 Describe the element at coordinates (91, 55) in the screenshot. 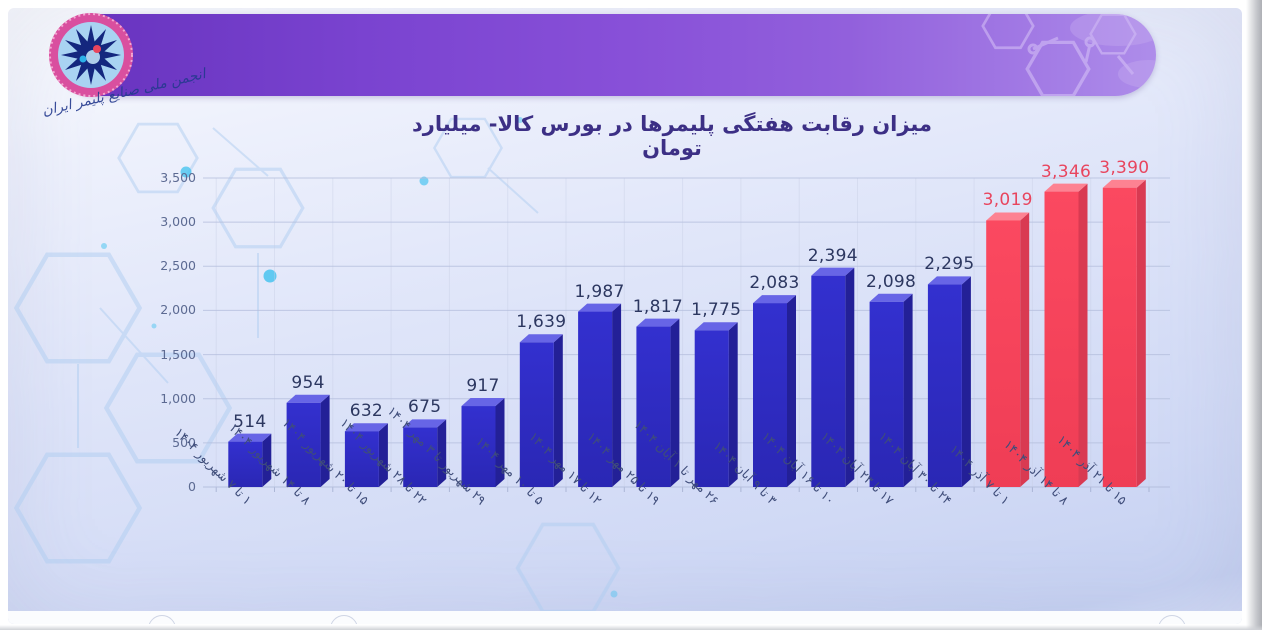

I see `org-logo-icon` at that location.